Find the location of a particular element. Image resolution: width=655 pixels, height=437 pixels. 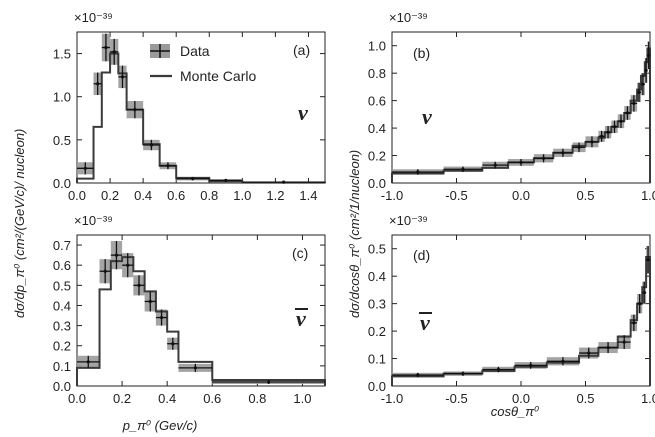

y-axis-label-right: dσ/dcosθ_π⁰ (cm²/1/nucleon) is located at coordinates (354, 234).